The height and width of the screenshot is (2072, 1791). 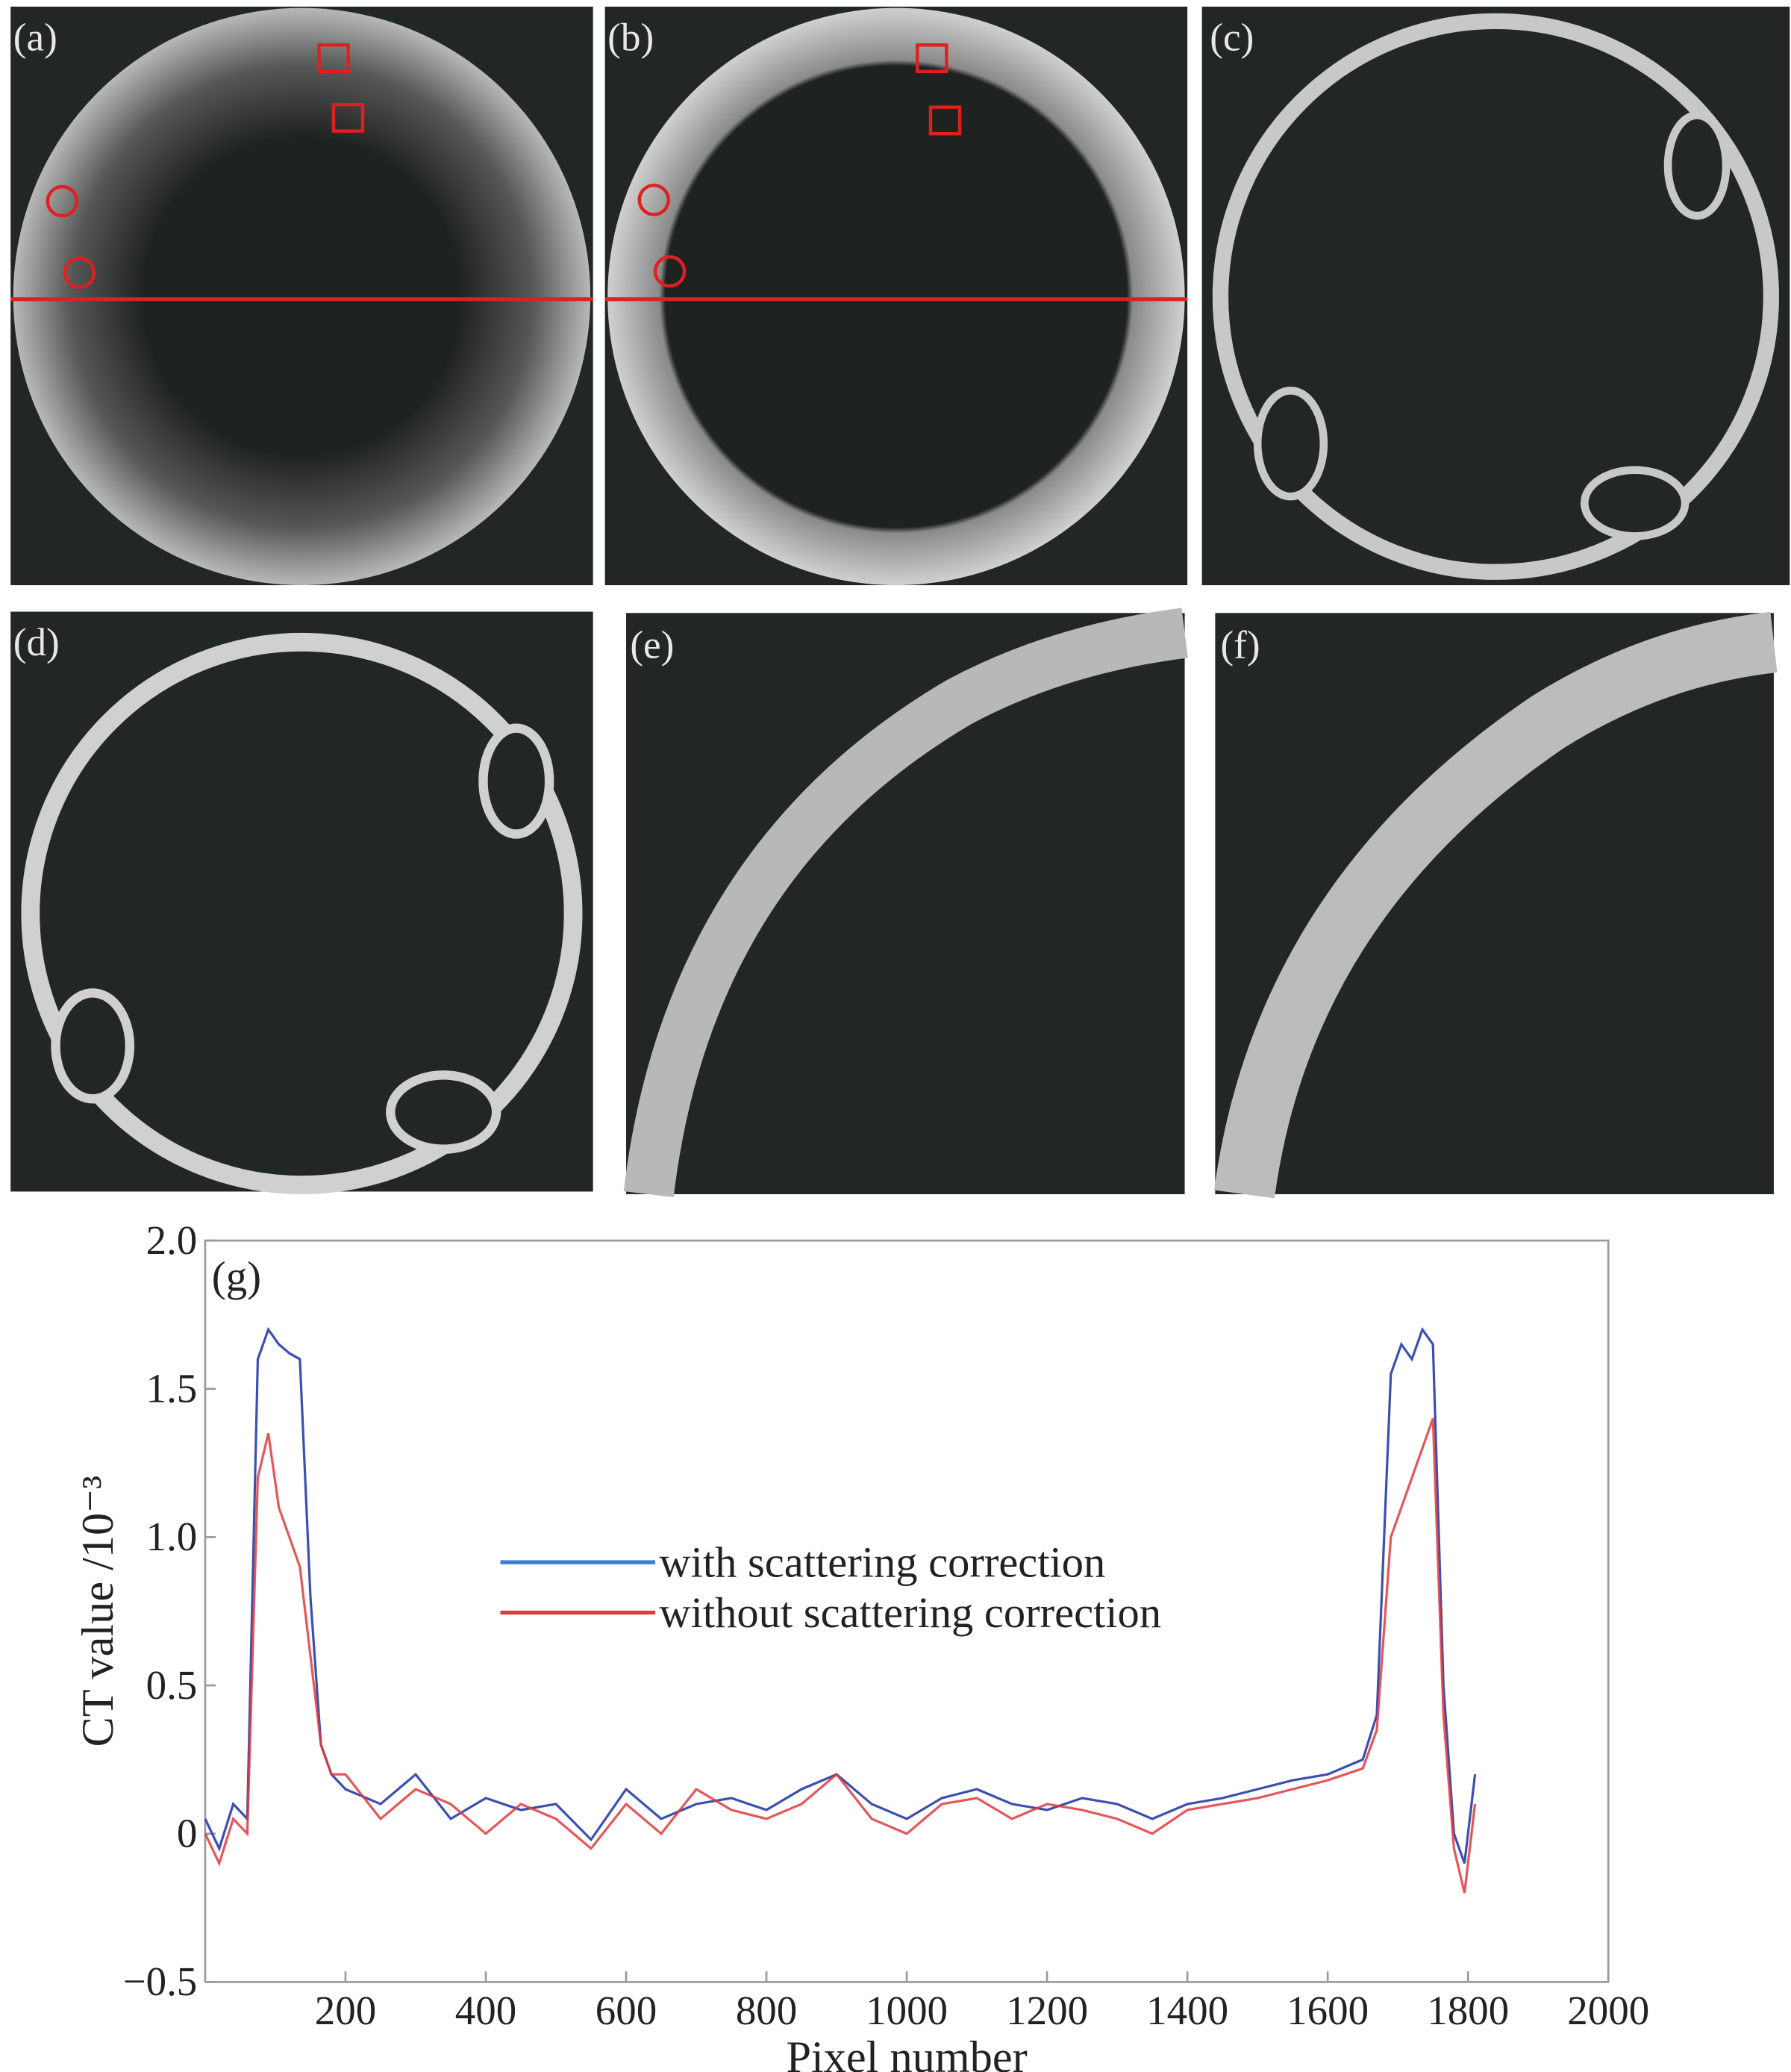 What do you see at coordinates (1187, 2010) in the screenshot?
I see `x-tick-label: 1400` at bounding box center [1187, 2010].